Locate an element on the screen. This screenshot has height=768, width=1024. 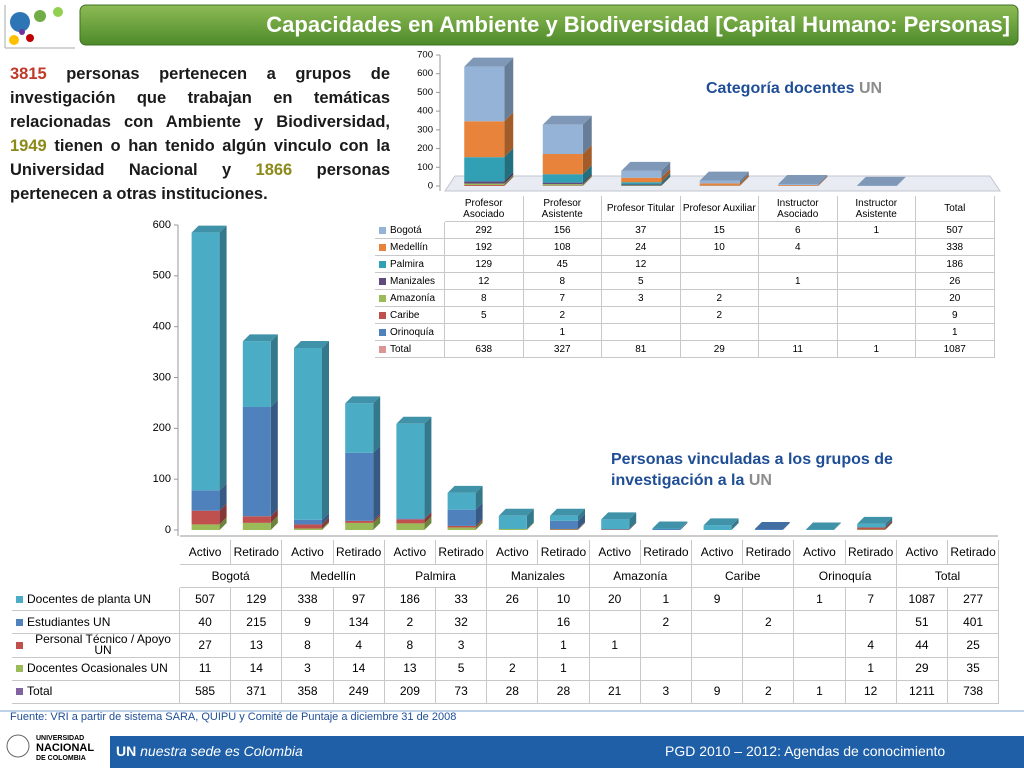
cell-text: 401 is located at coordinates (973, 621).